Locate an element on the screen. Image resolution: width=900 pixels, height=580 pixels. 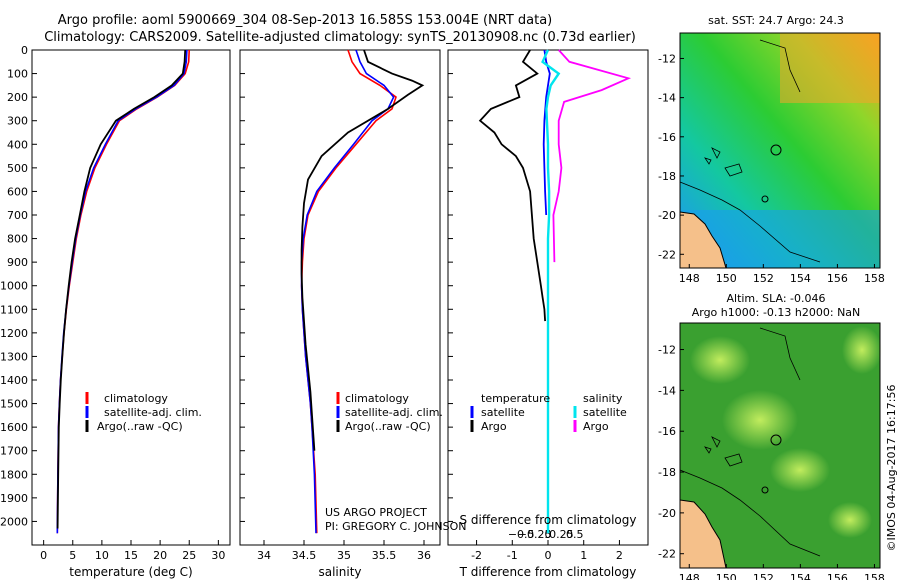
map-y-tick-label: -20 is located at coordinates (667, 513).